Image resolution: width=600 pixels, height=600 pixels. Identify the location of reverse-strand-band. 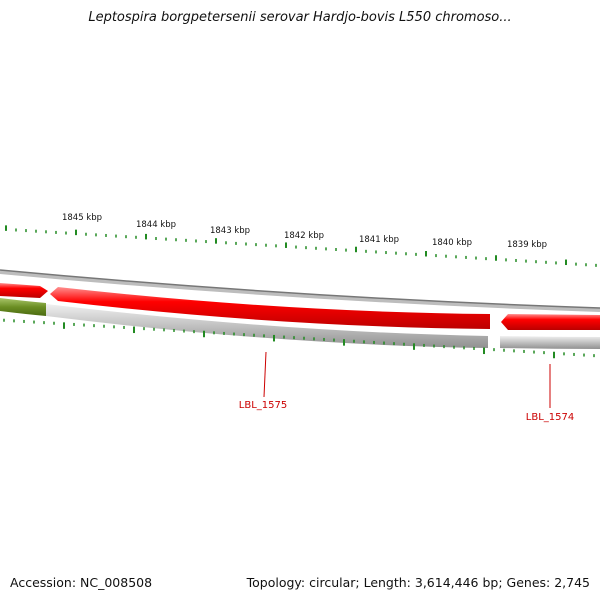
(323, 326).